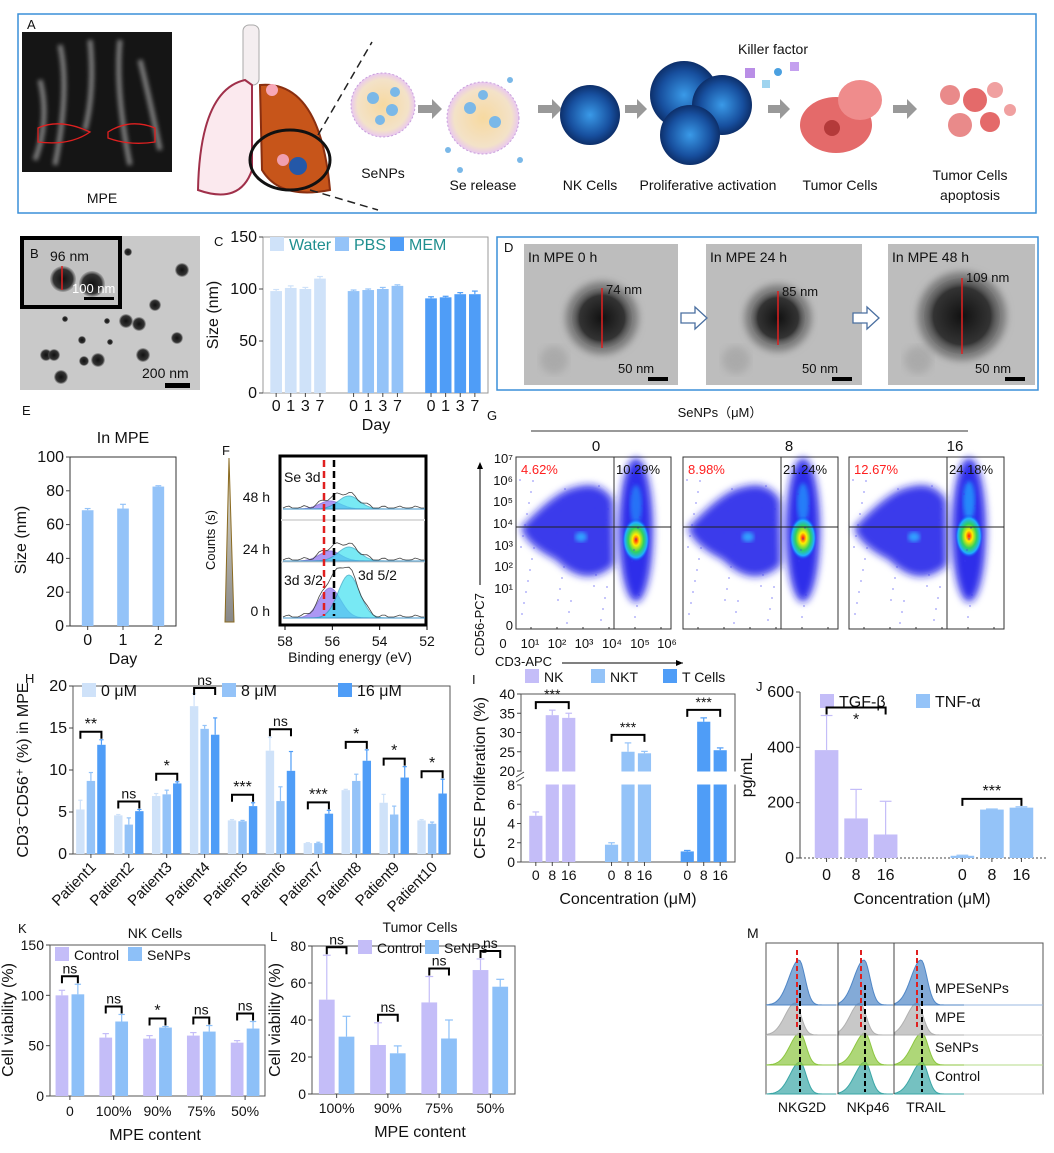  Describe the element at coordinates (596, 446) in the screenshot. I see `concentration-label: 0` at that location.